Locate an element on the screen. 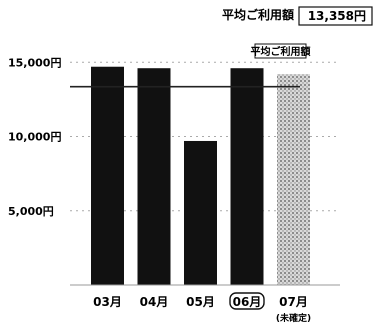 The height and width of the screenshot is (332, 381). average-line-tag: 平均ご利用額 is located at coordinates (281, 51).